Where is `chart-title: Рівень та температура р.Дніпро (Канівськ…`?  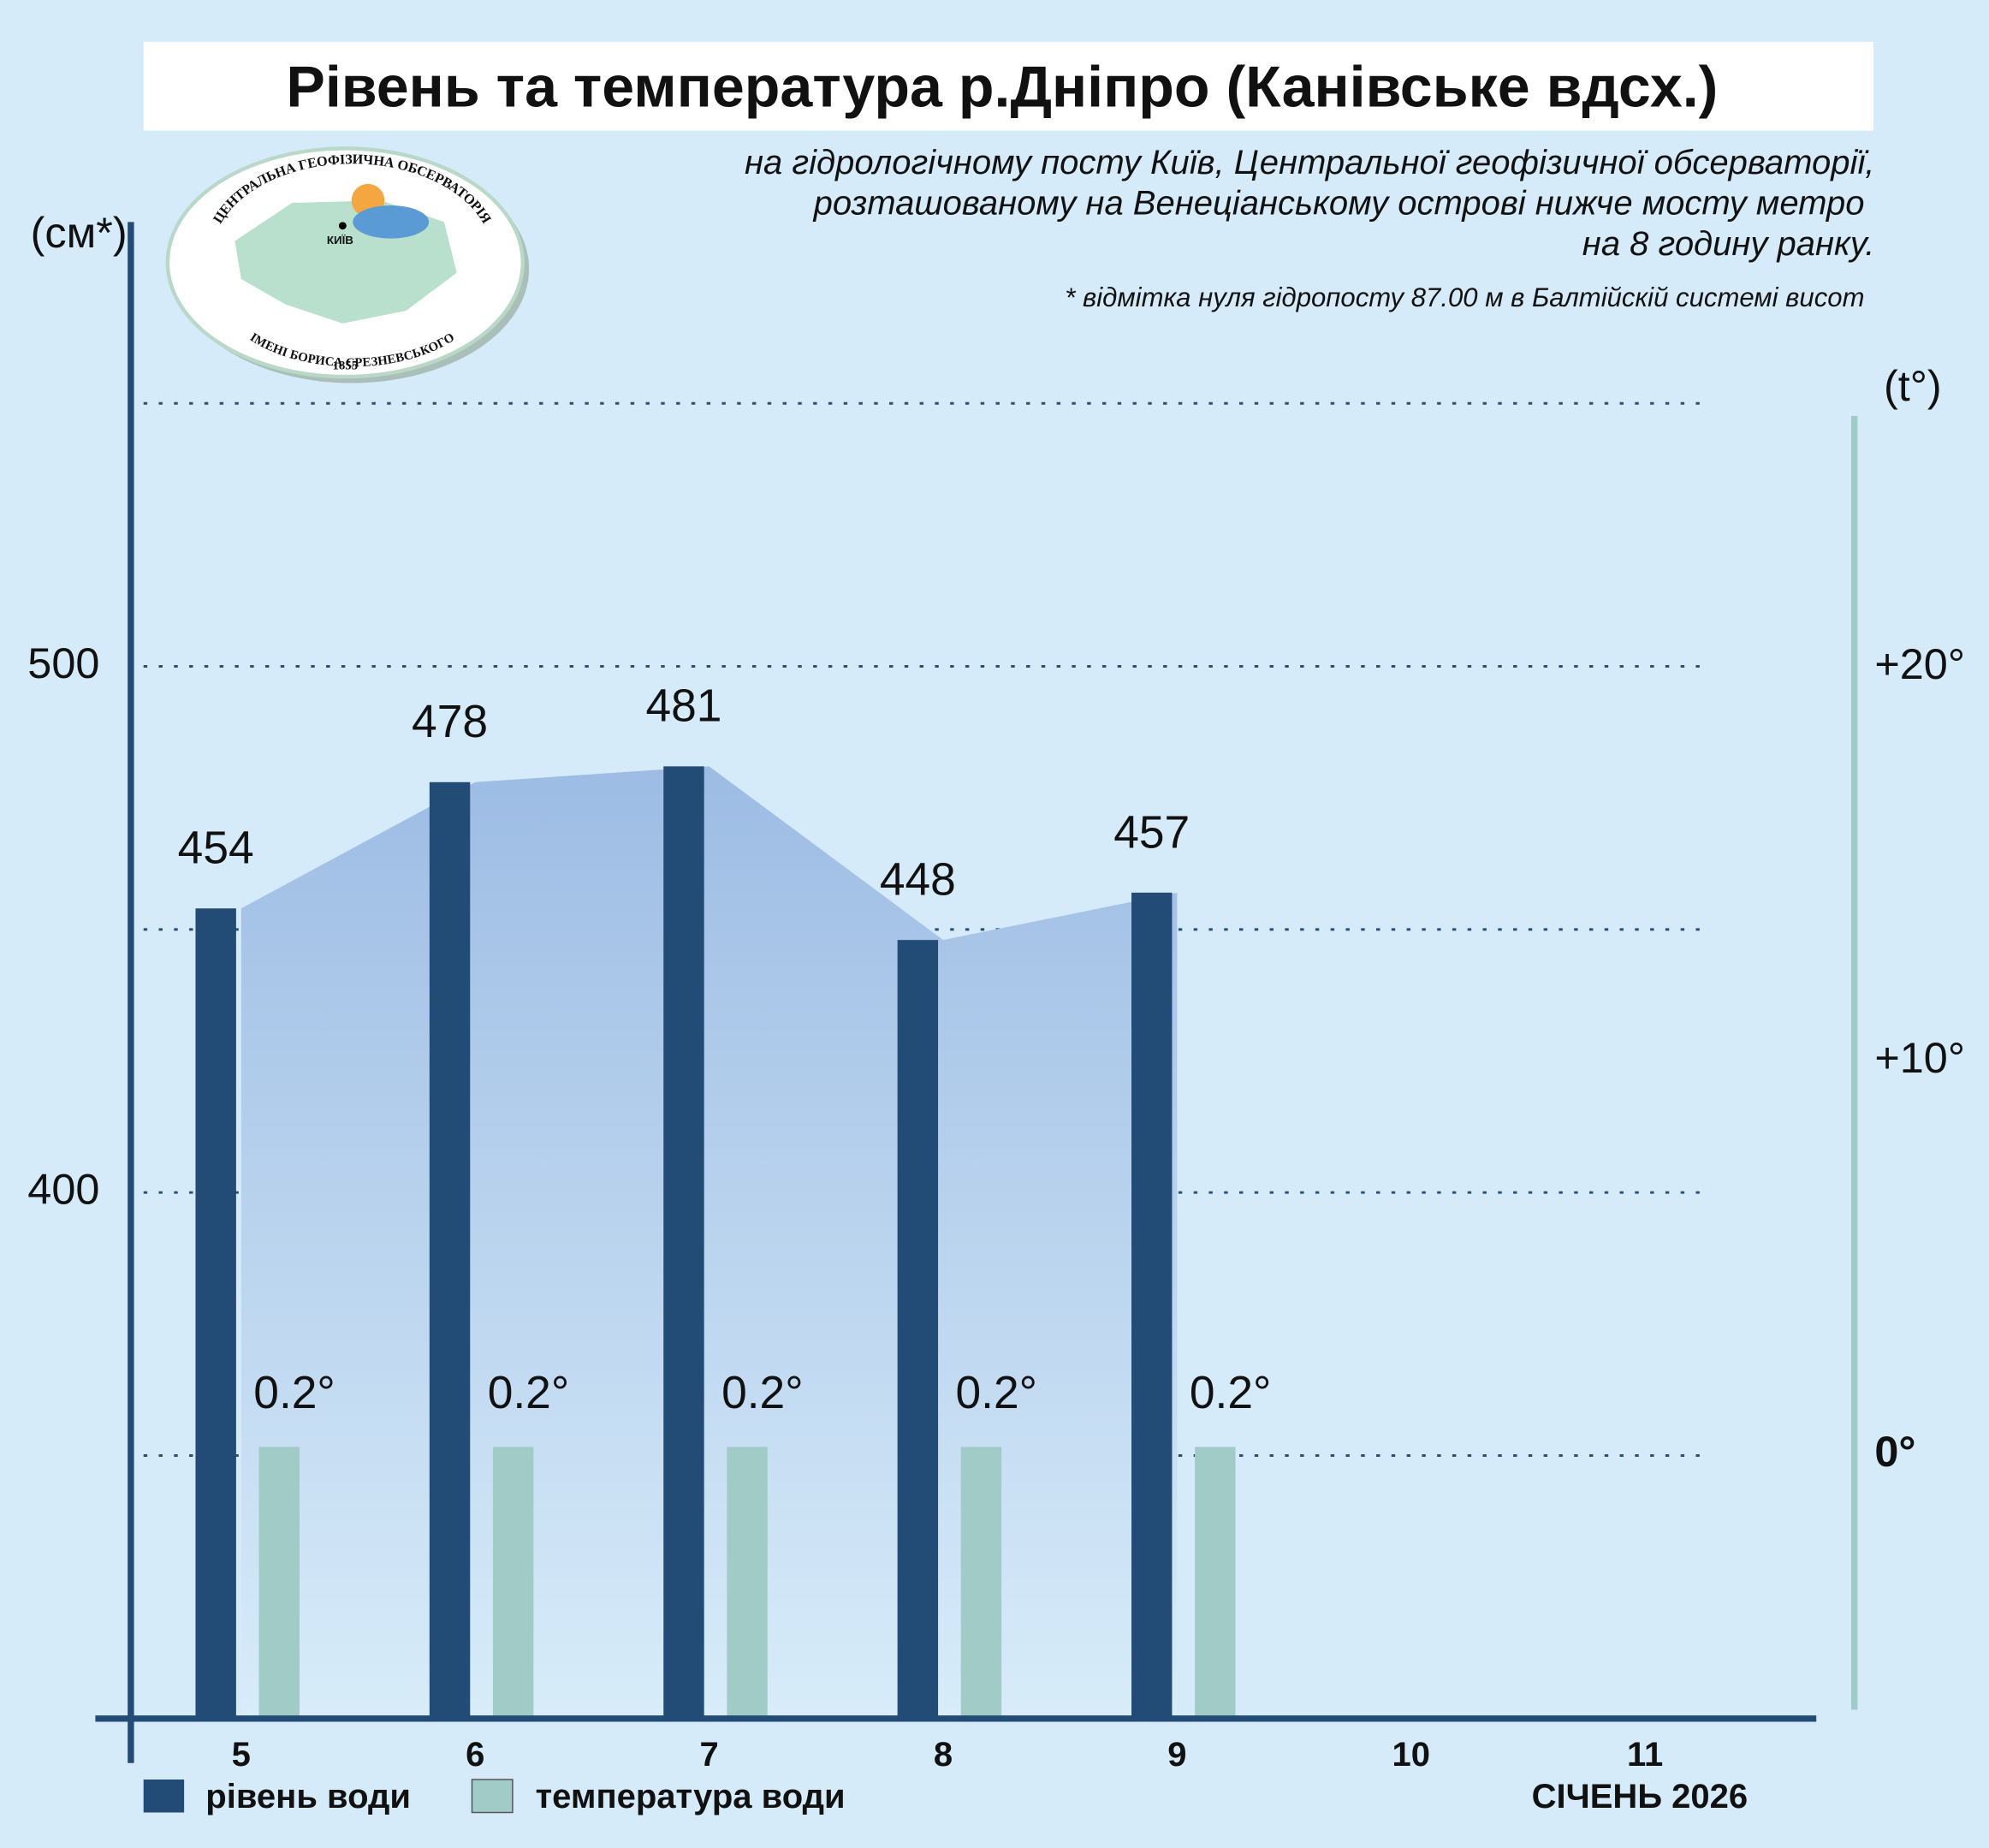
chart-title: Рівень та температура р.Дніпро (Канівськ… is located at coordinates (1002, 87).